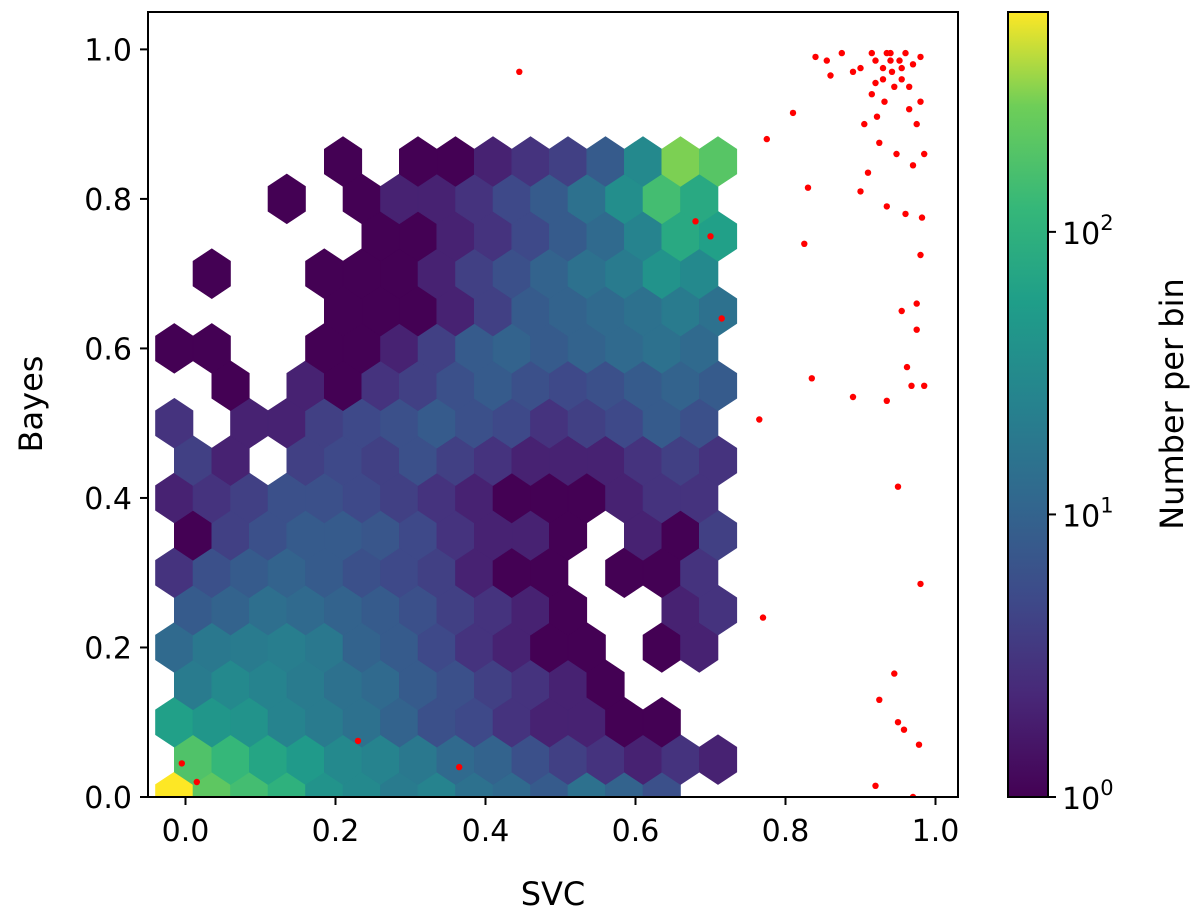  I want to click on colorbar: 10⁰ 10¹ 10² Number per bin, so click(1099, 414).